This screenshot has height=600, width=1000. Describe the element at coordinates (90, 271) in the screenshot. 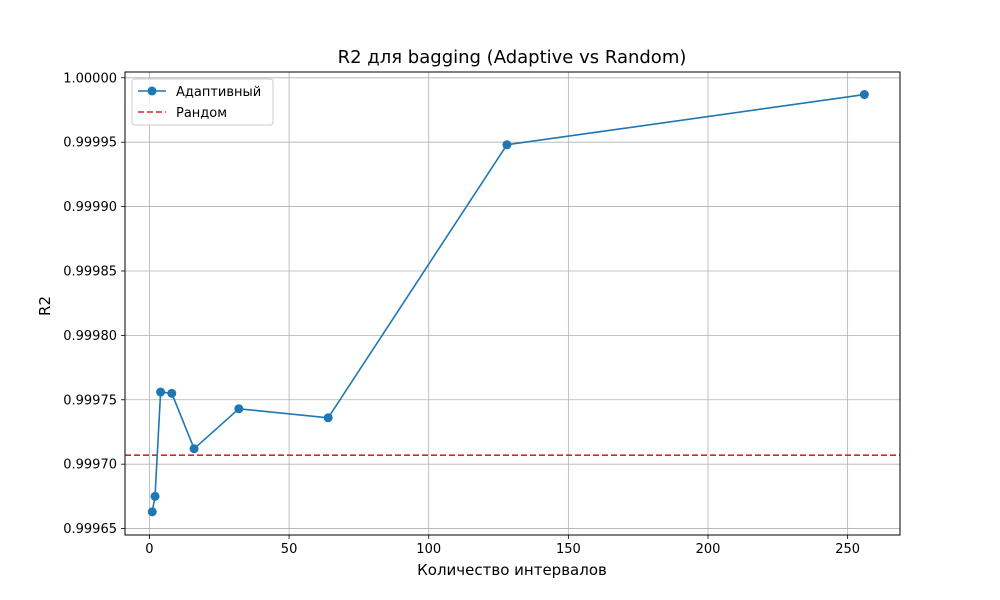

I see `y-tick-label: 0.99985` at that location.